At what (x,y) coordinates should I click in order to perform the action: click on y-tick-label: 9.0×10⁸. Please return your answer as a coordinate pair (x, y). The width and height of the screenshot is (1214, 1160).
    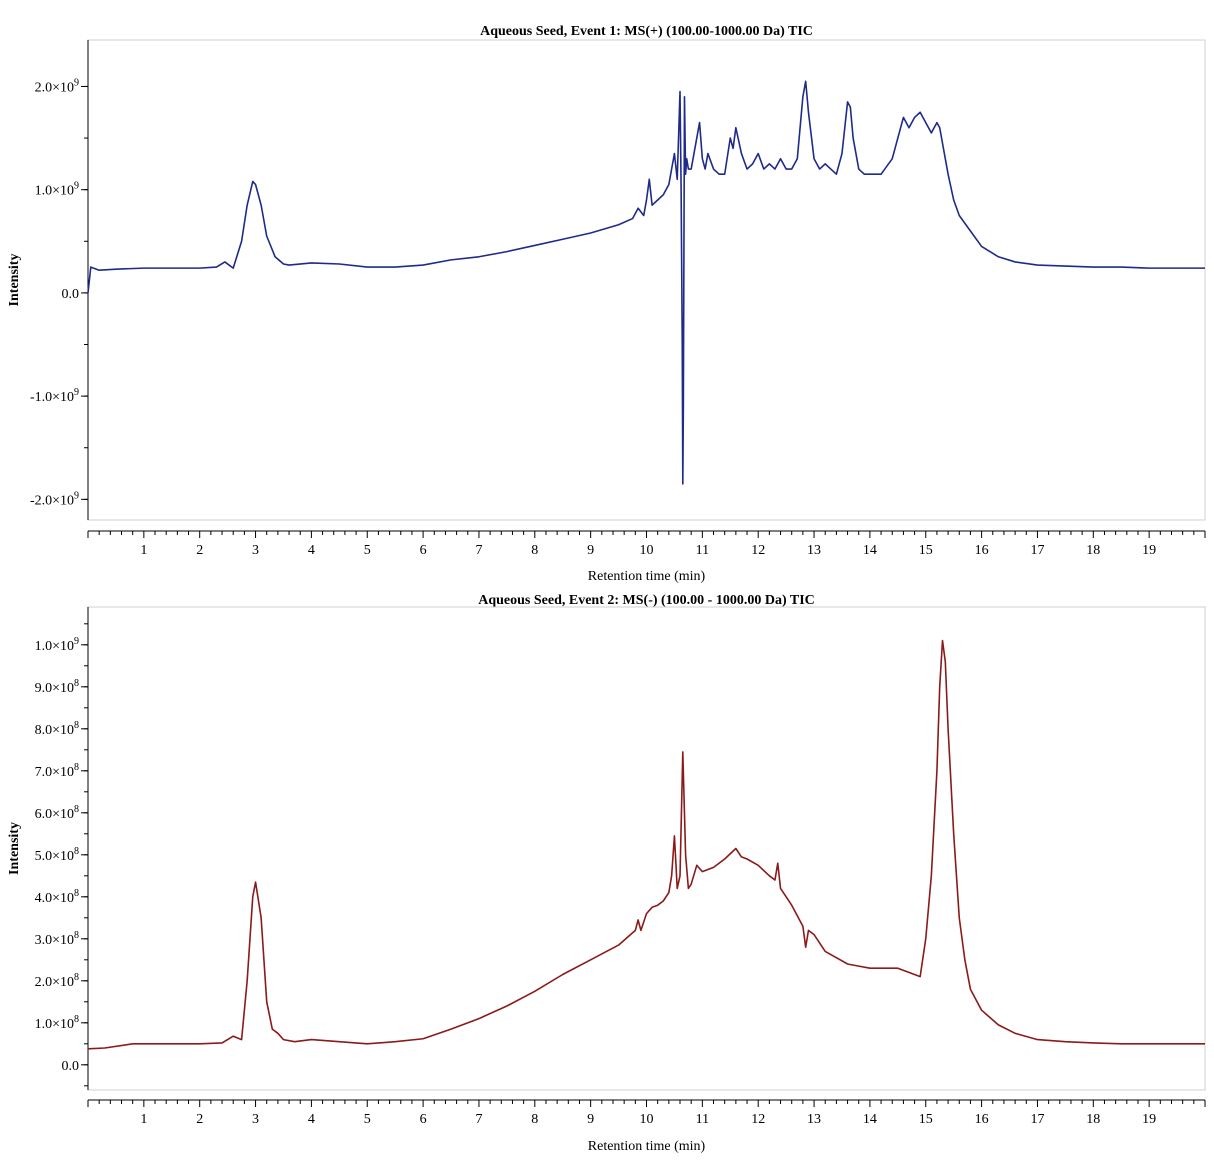
    Looking at the image, I should click on (57, 687).